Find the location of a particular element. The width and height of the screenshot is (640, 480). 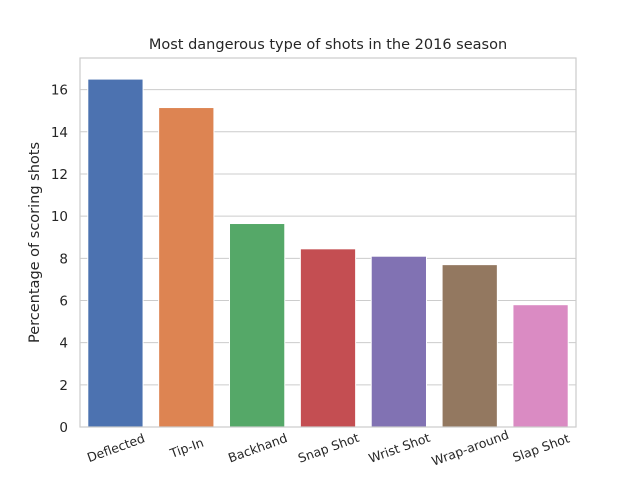

bar-snap-shot is located at coordinates (328, 338).